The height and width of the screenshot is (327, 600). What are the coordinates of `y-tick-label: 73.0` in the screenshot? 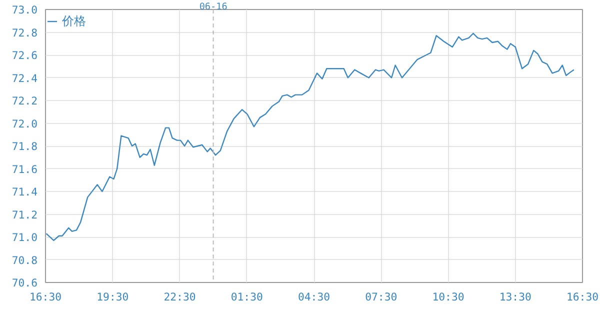 It's located at (25, 10).